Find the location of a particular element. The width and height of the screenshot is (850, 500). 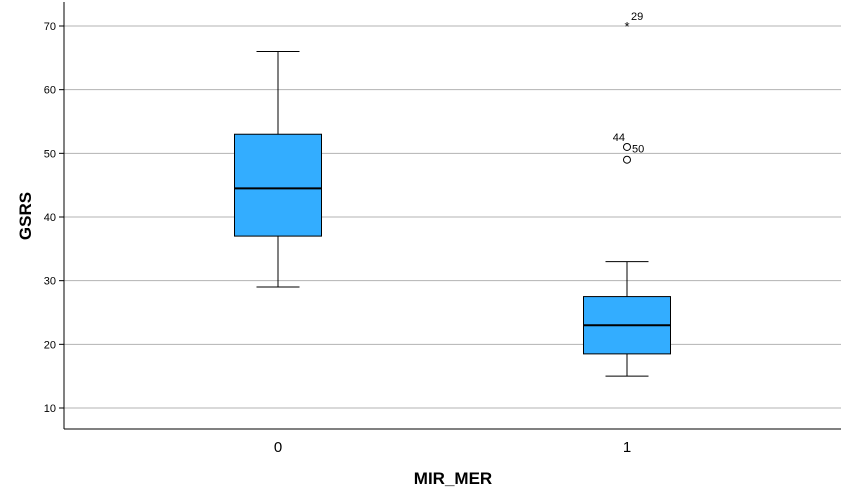

y-tick-label-60: 60 is located at coordinates (50, 91).